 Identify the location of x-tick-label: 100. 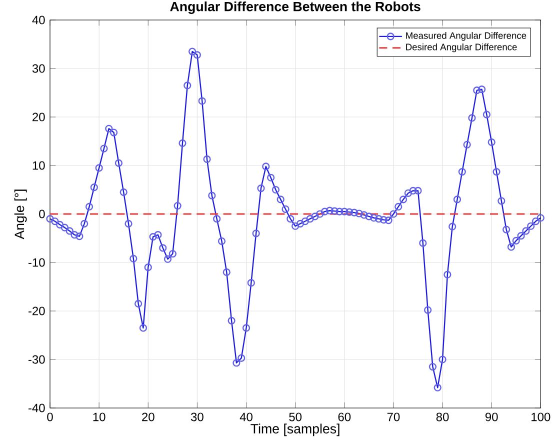
(541, 417).